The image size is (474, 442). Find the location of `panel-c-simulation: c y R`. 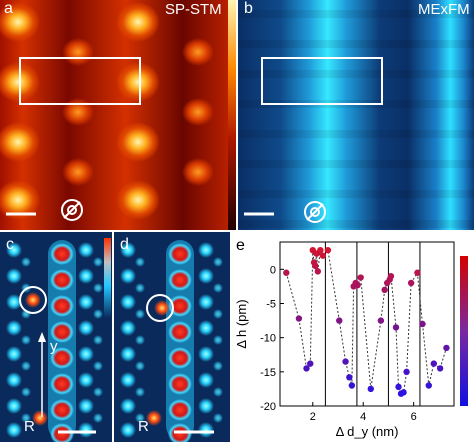

panel-c-simulation: c y R is located at coordinates (56, 337).